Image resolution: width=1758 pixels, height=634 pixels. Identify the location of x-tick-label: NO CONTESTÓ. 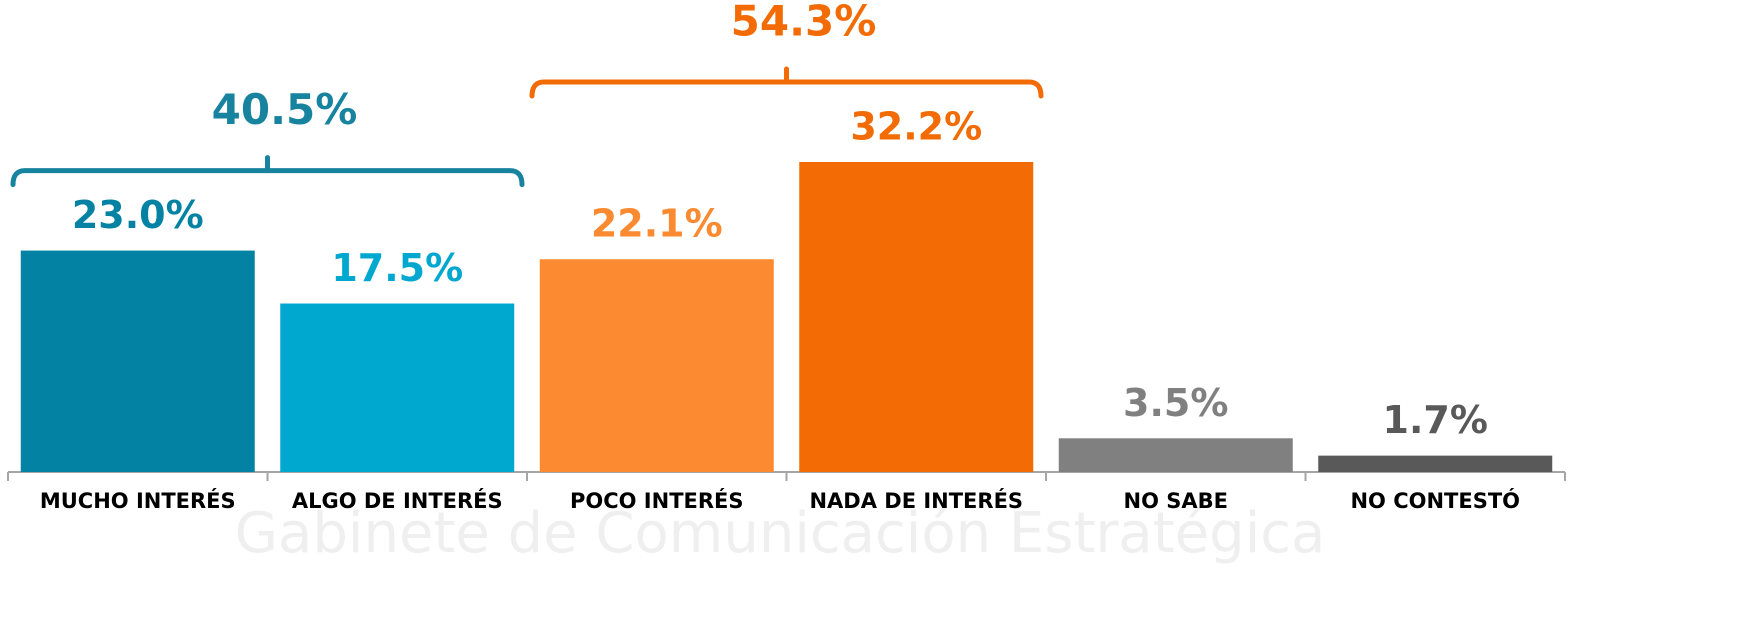
(1435, 500).